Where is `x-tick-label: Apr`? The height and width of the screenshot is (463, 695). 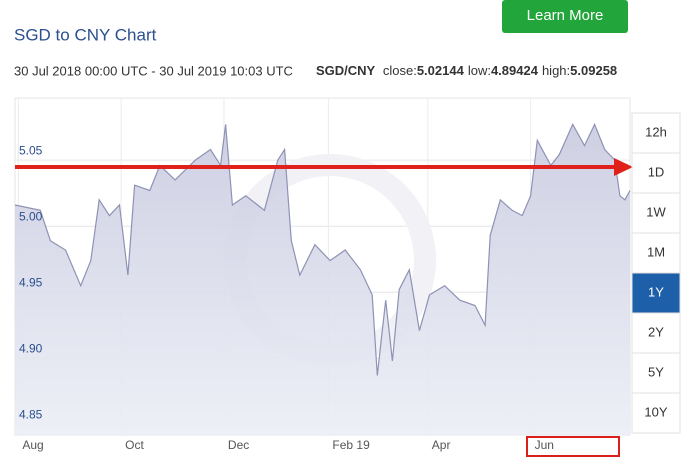
x-tick-label: Apr is located at coordinates (441, 445).